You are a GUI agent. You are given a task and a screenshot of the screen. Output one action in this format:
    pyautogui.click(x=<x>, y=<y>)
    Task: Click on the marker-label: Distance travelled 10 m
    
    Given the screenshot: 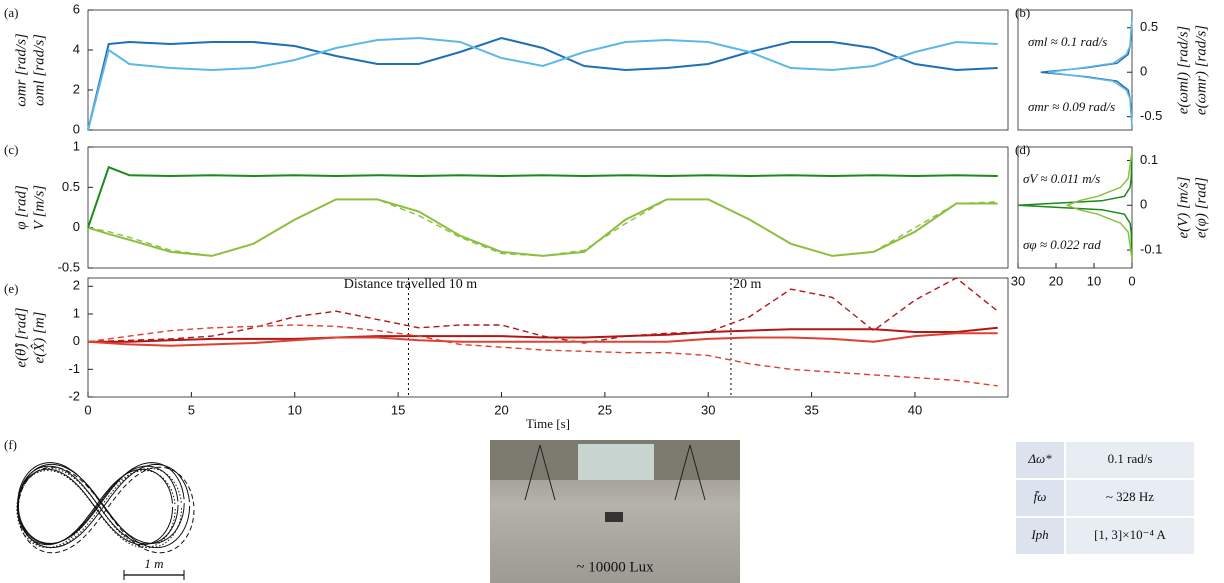 What is the action you would take?
    pyautogui.click(x=410, y=284)
    